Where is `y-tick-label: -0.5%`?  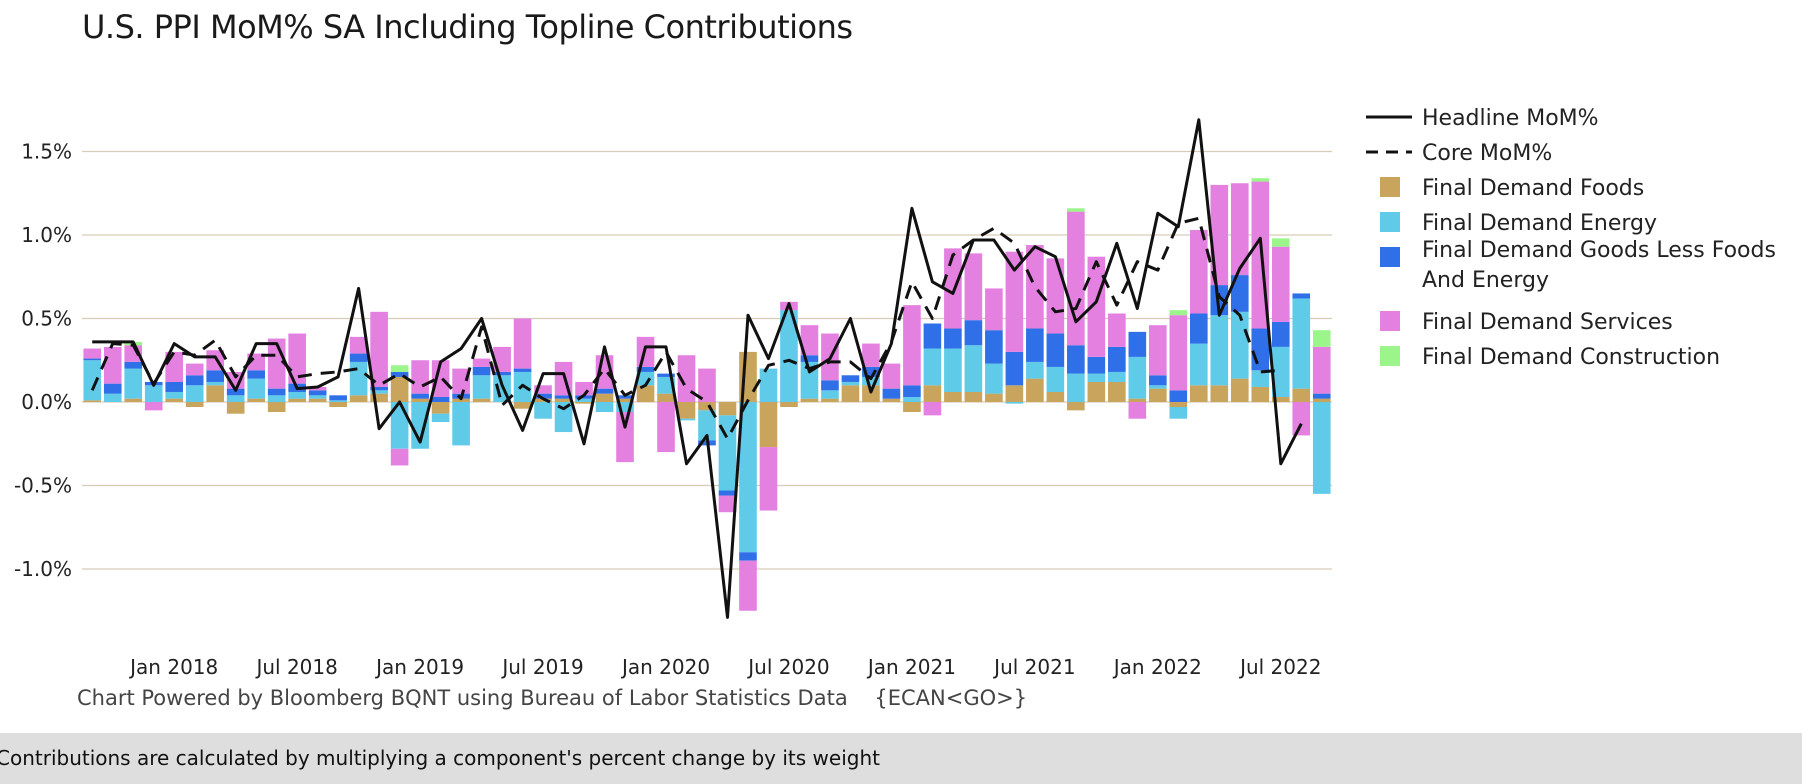
y-tick-label: -0.5% is located at coordinates (43, 486).